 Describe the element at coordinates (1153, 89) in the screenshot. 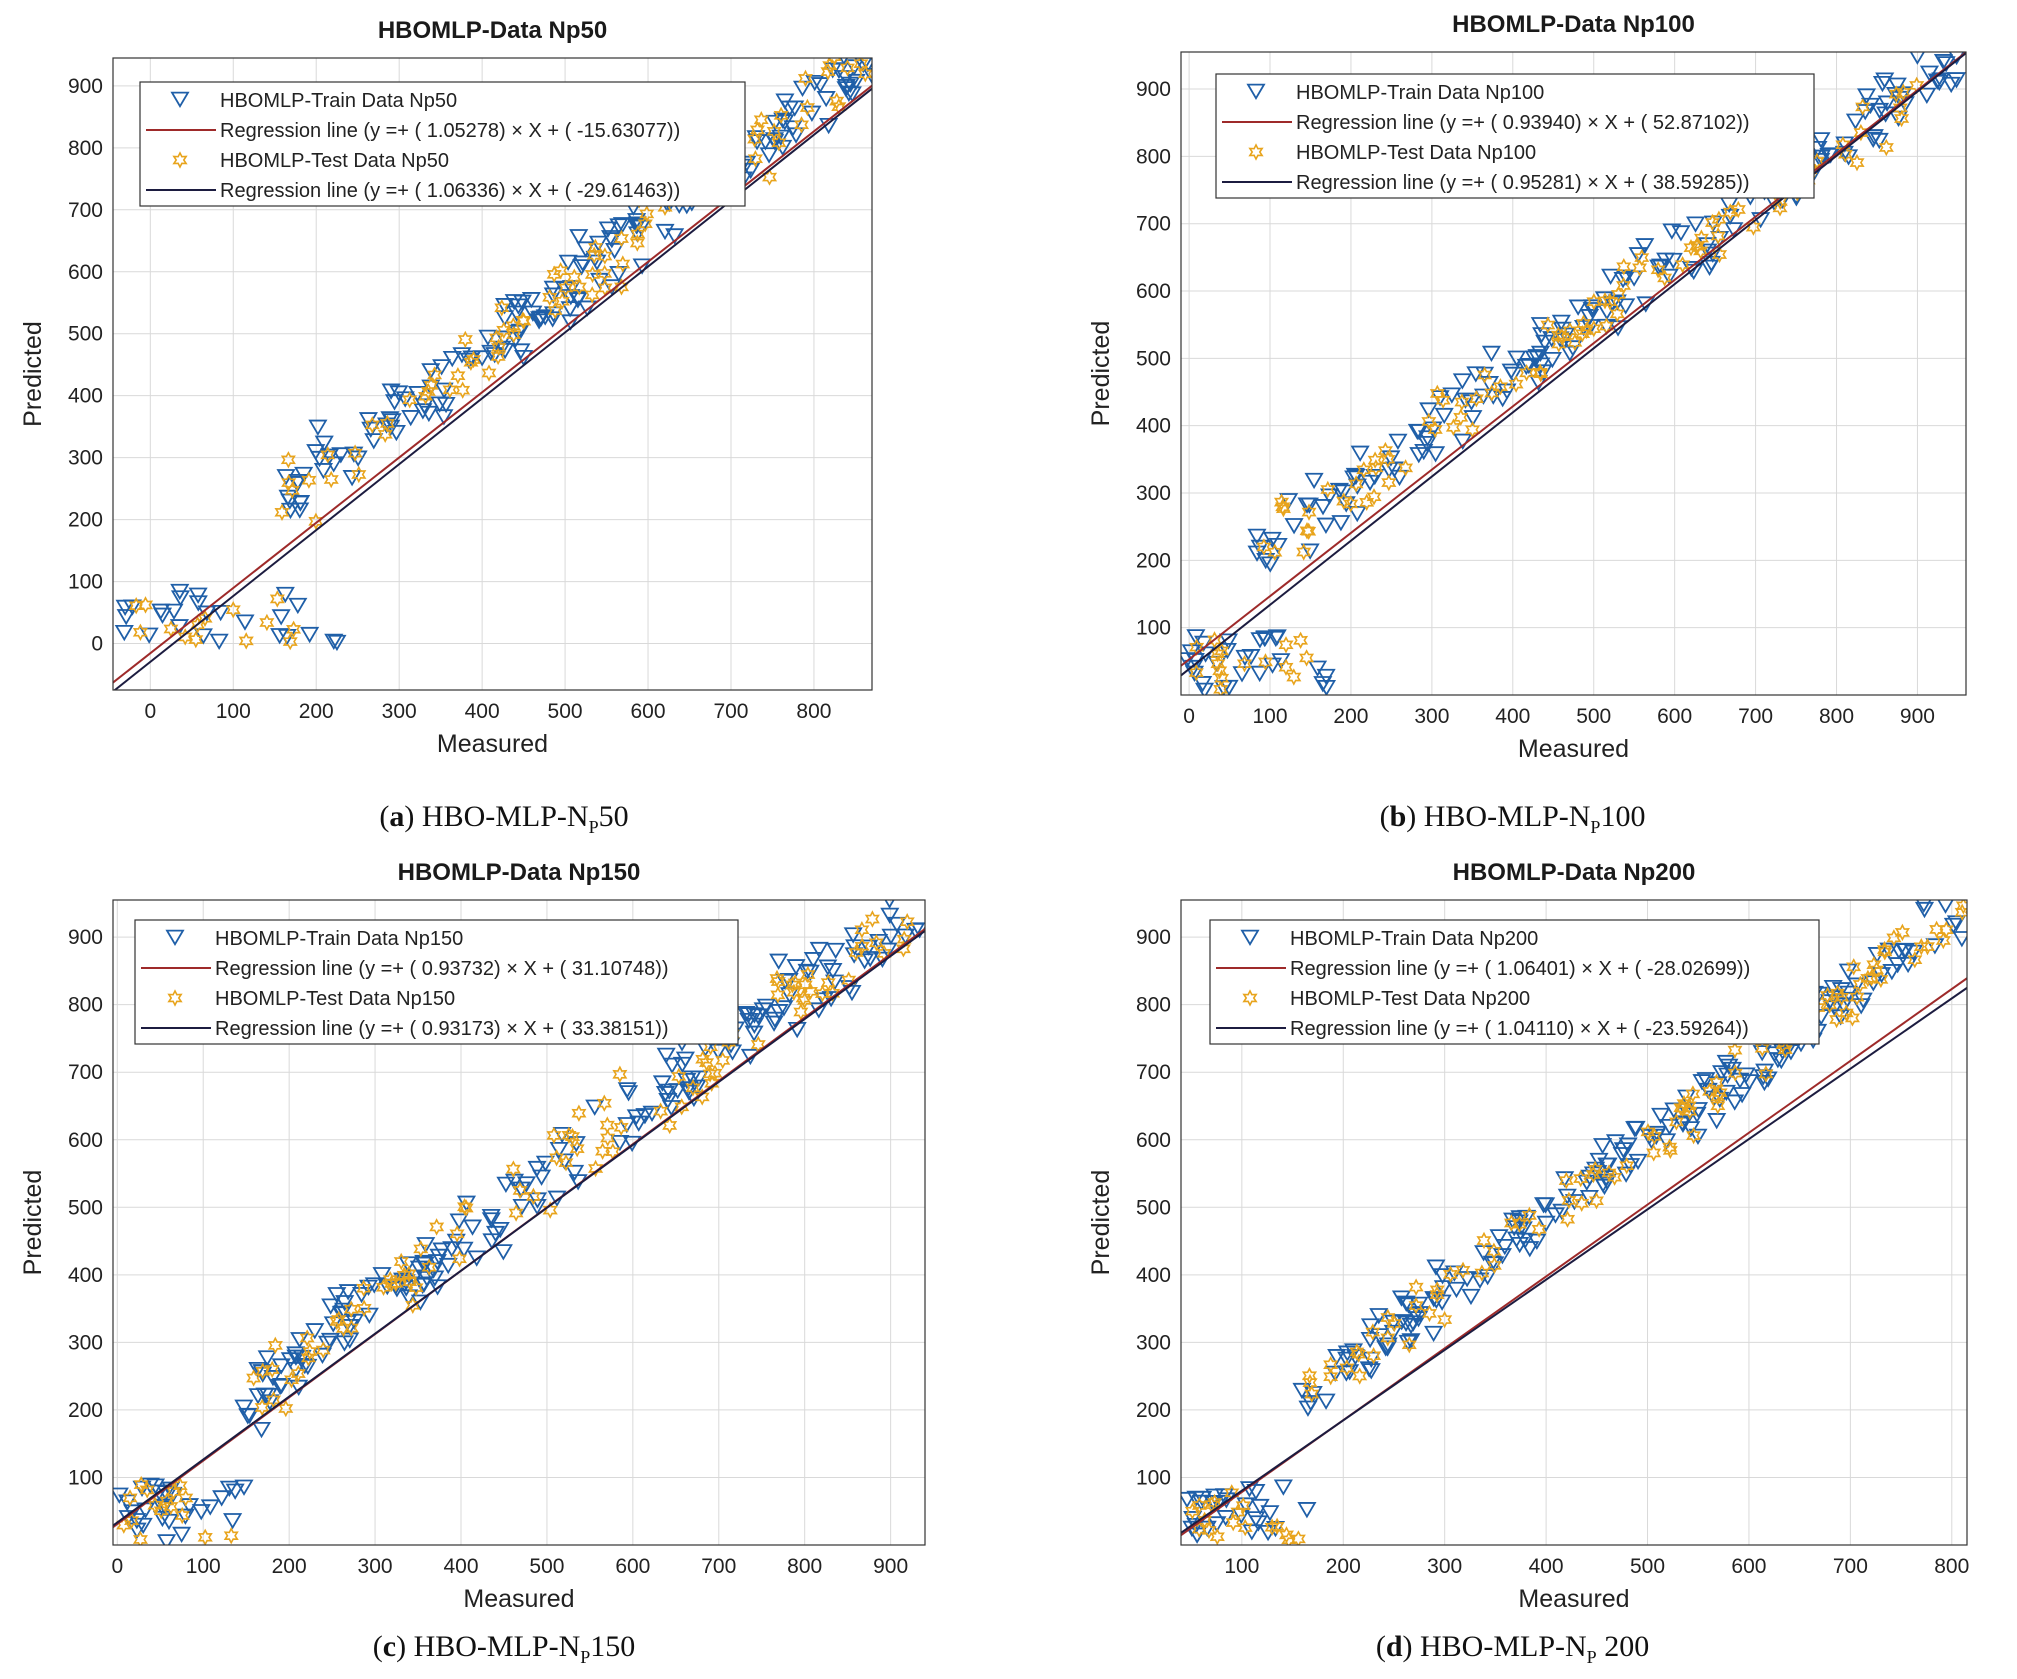

I see `y-tick-label: 900` at that location.